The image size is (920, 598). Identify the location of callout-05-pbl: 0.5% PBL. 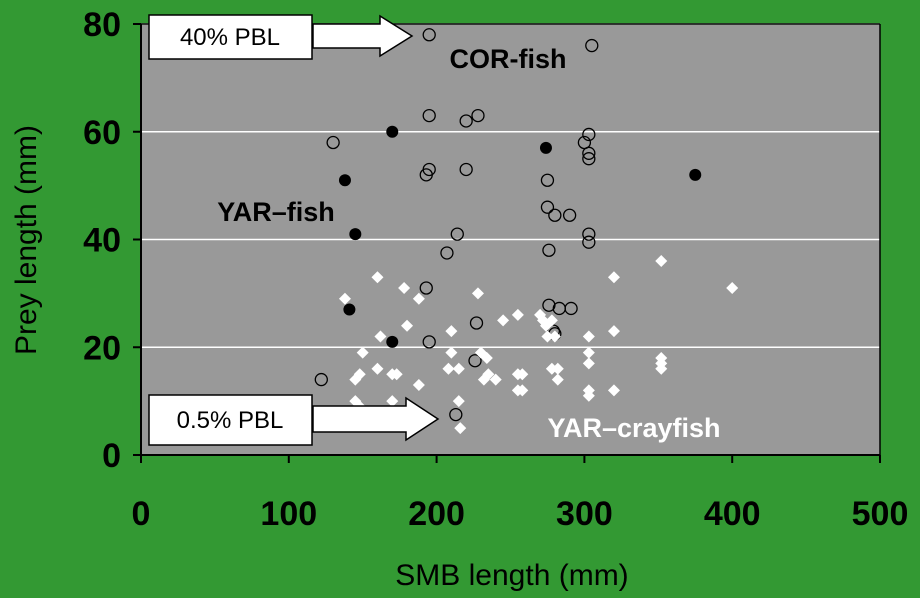
(294, 420).